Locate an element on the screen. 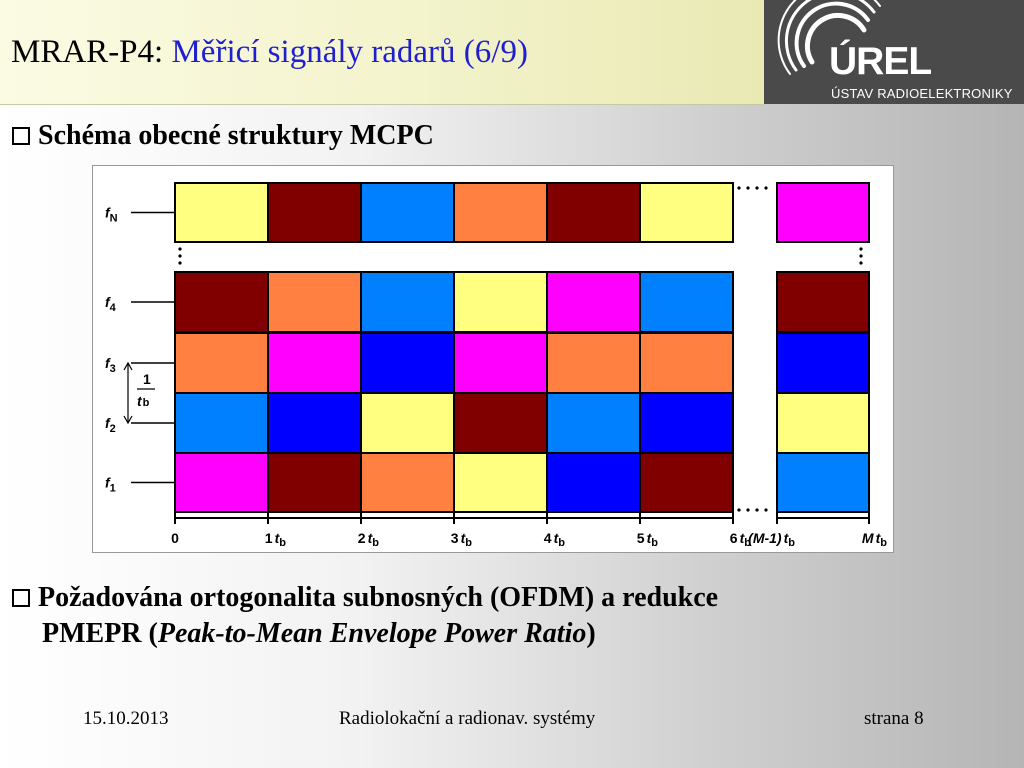 This screenshot has width=1024, height=768. axis-tick-label: (M-1) tb is located at coordinates (771, 539).